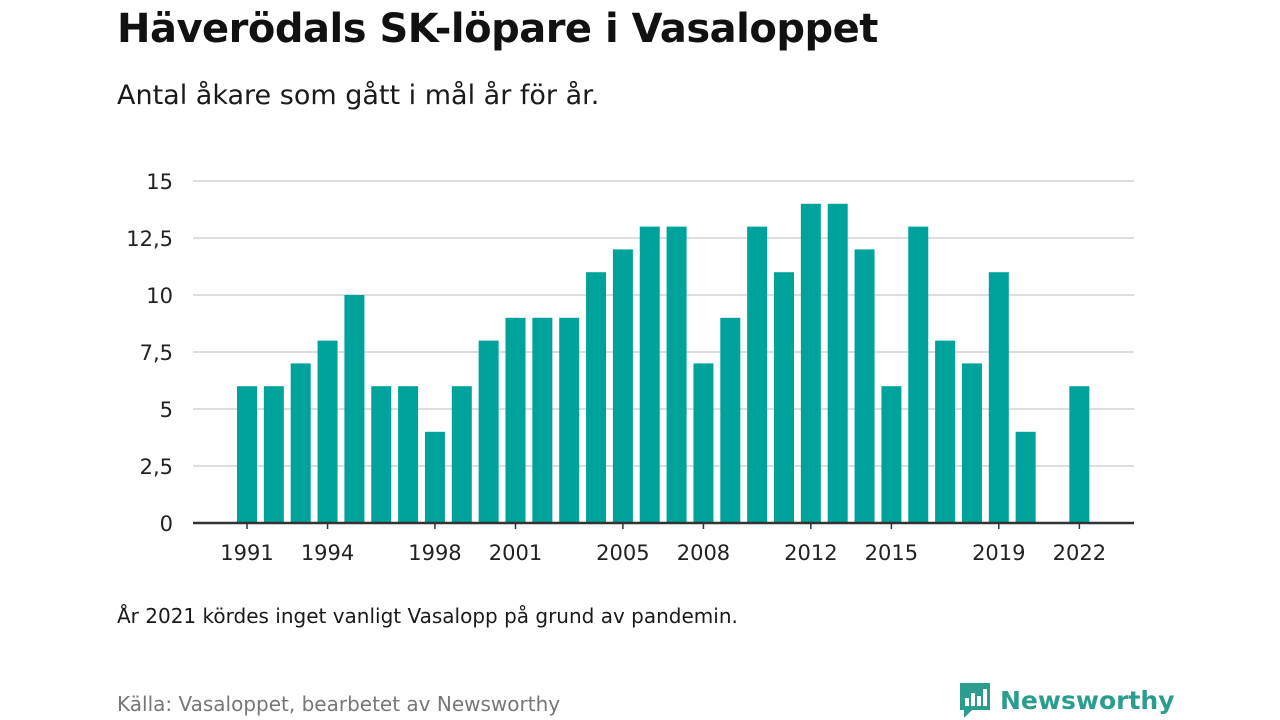 This screenshot has width=1280, height=720. I want to click on bar-2013, so click(837, 363).